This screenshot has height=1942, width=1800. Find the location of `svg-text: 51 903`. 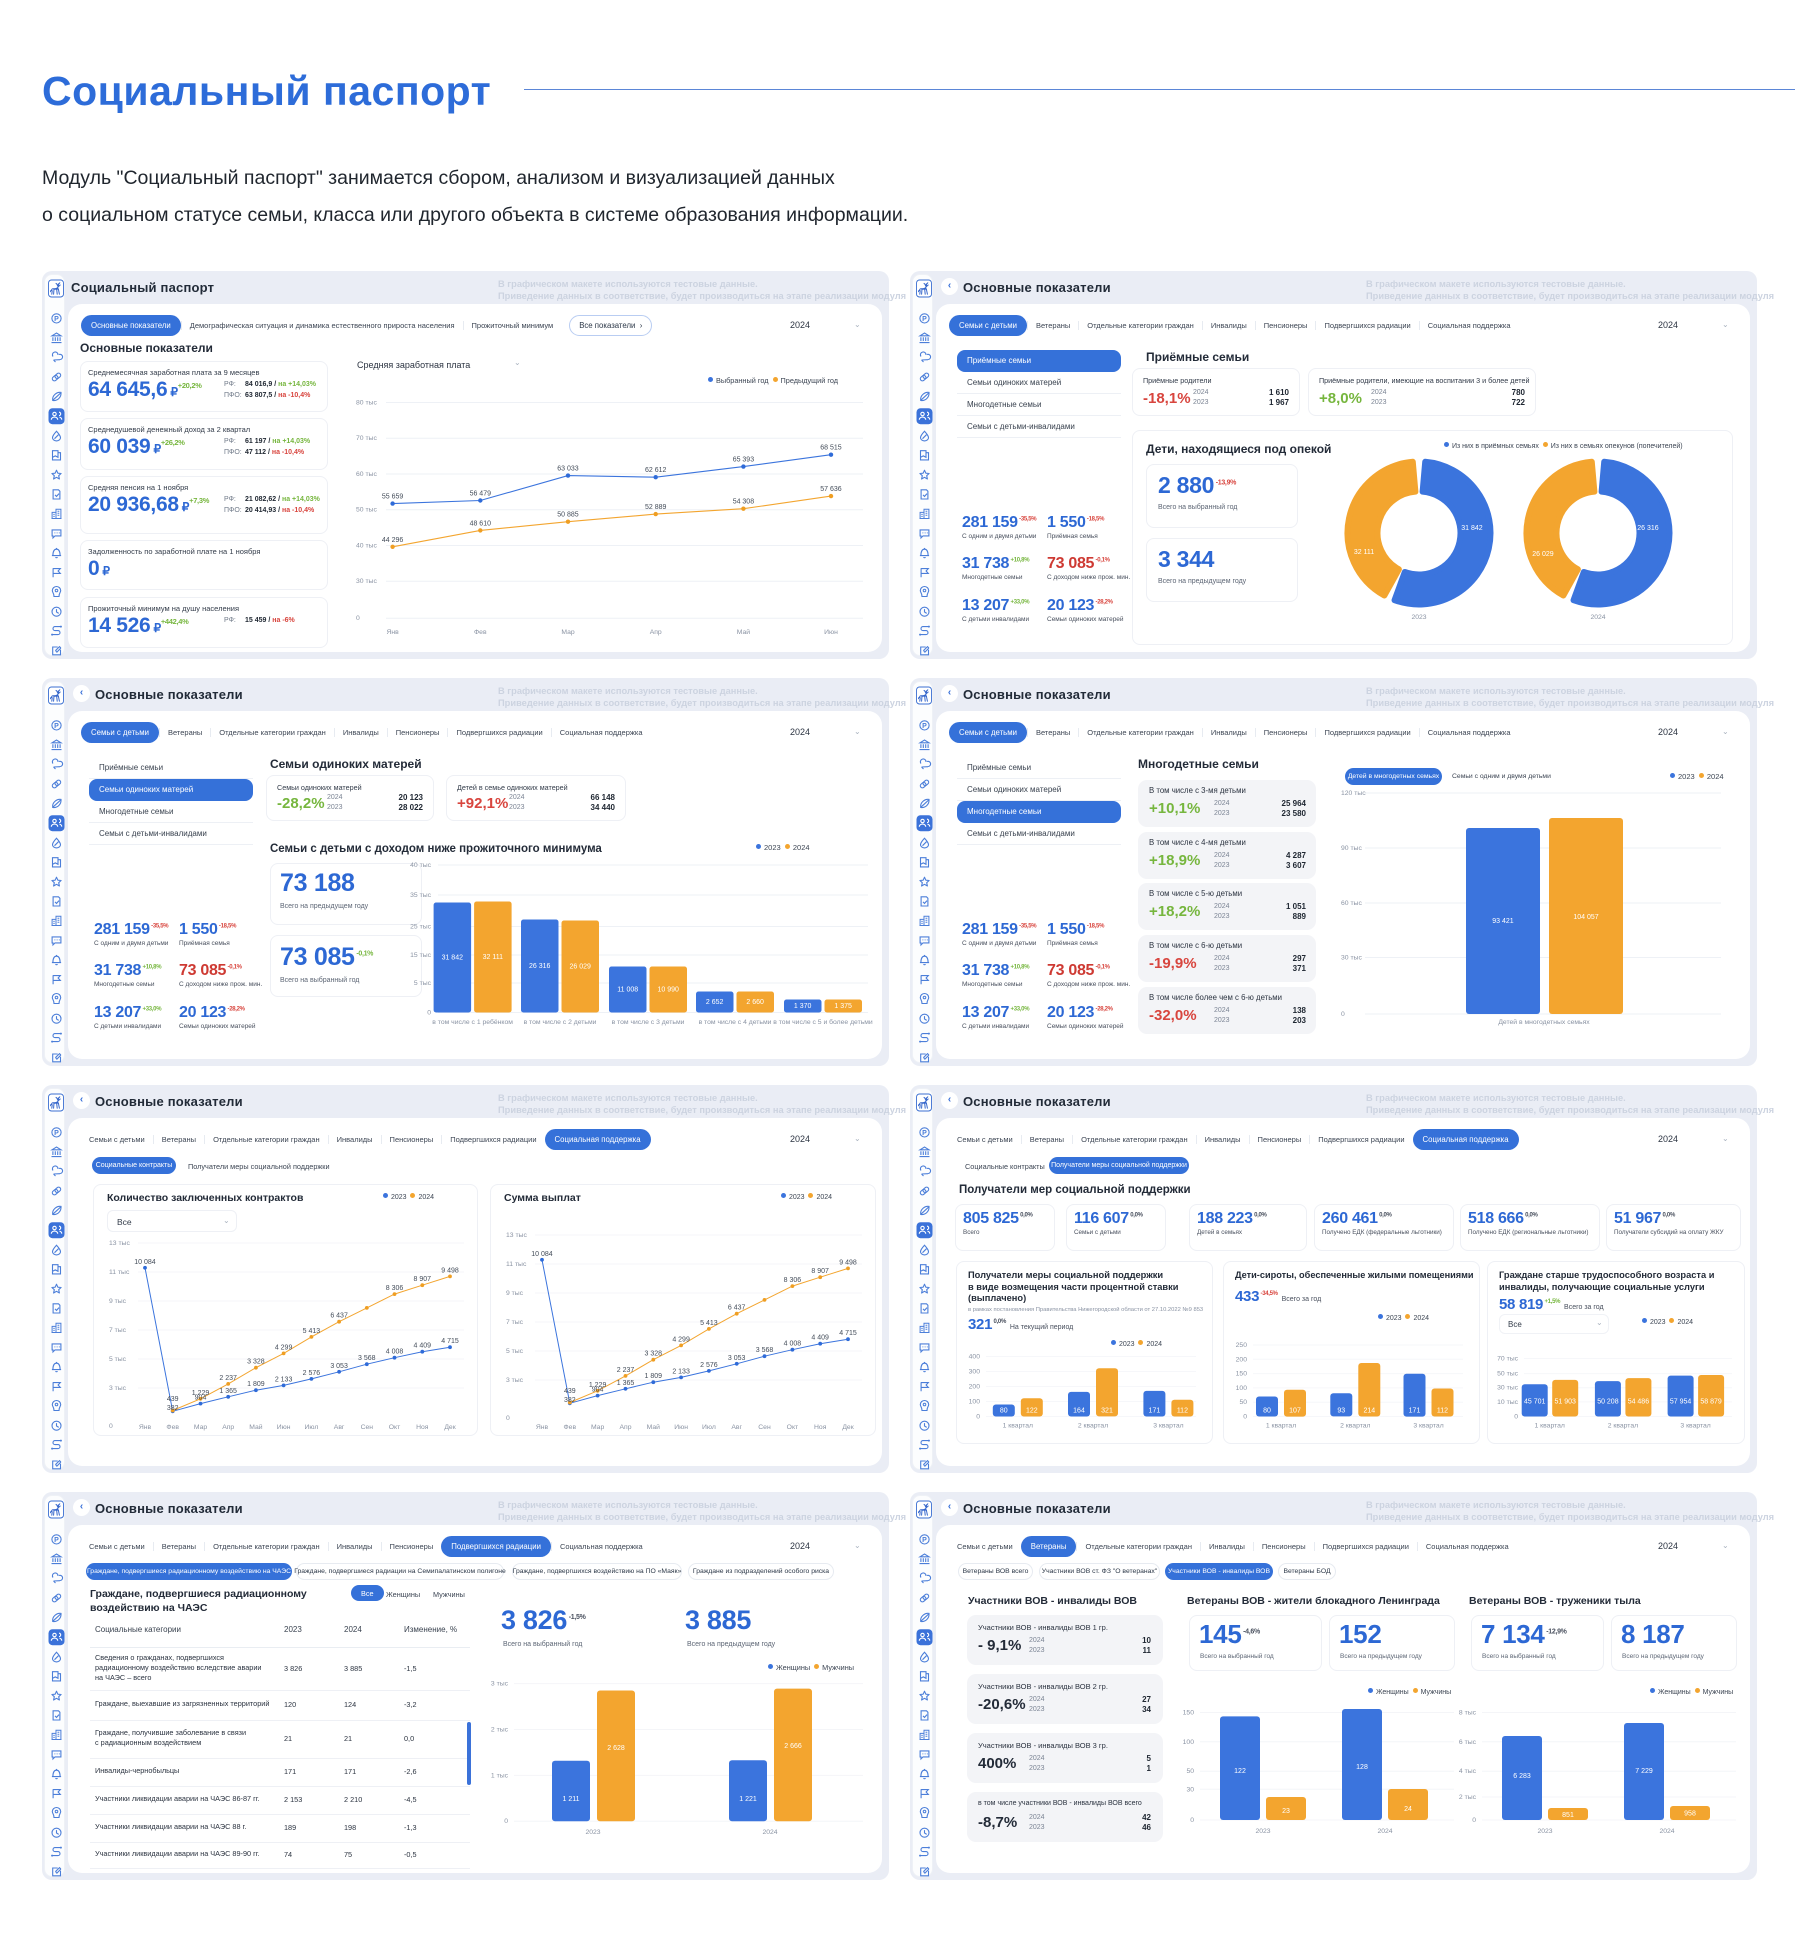

svg-text: 51 903 is located at coordinates (1565, 1402).